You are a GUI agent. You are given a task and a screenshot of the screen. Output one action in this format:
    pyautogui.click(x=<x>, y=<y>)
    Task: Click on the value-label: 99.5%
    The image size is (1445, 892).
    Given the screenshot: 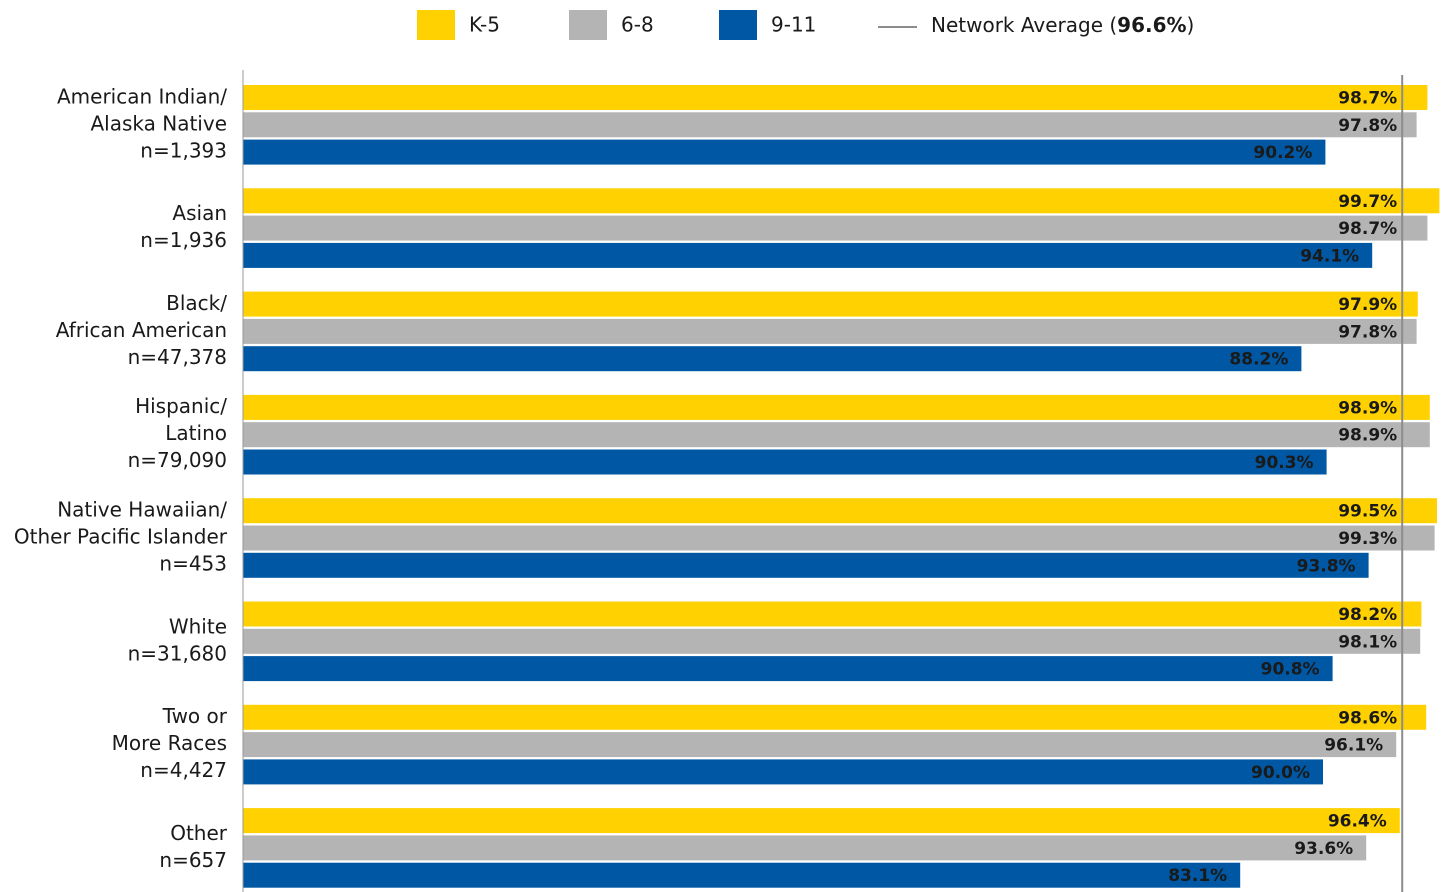 What is the action you would take?
    pyautogui.click(x=1367, y=512)
    